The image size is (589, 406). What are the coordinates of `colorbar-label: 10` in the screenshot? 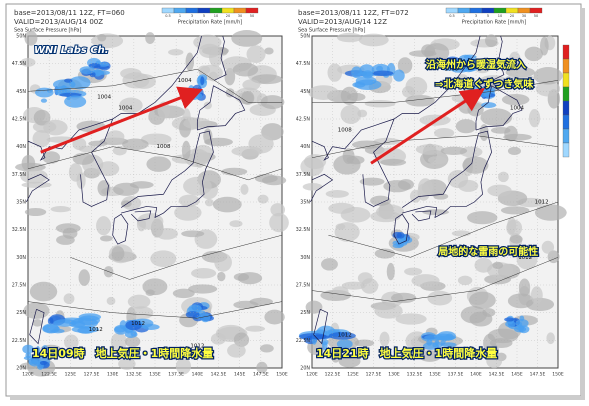 It's located at (216, 16).